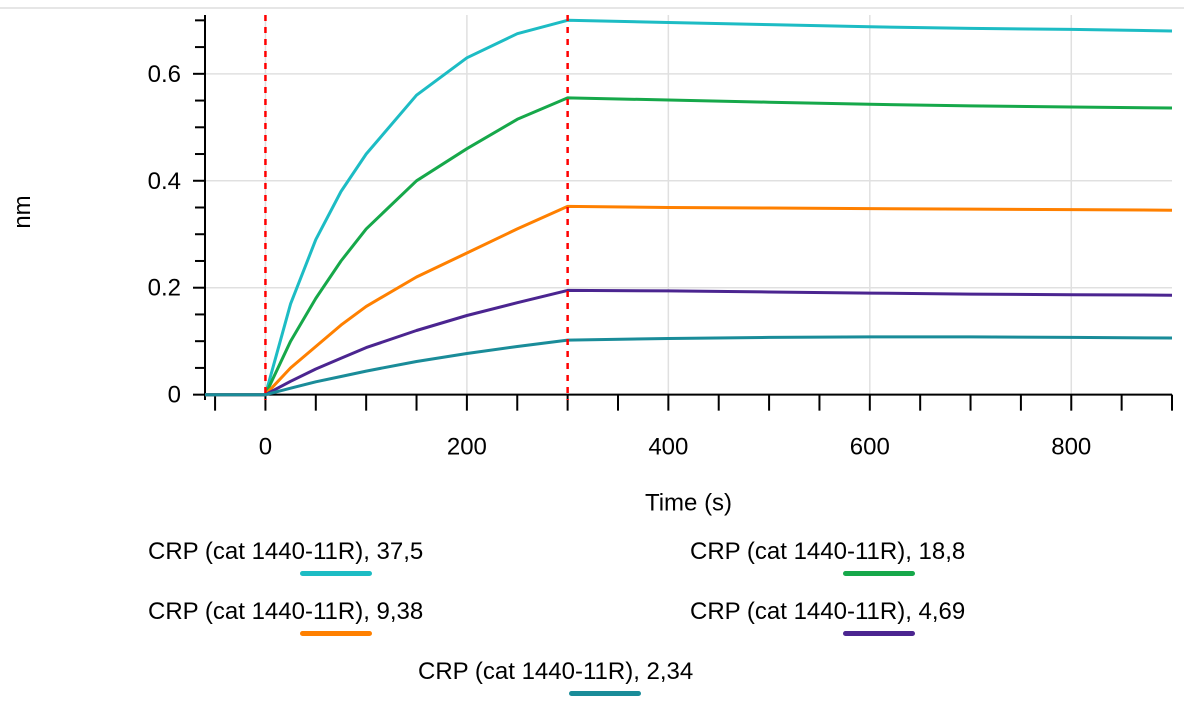 The image size is (1184, 708). I want to click on x-tick-label: 0, so click(265, 447).